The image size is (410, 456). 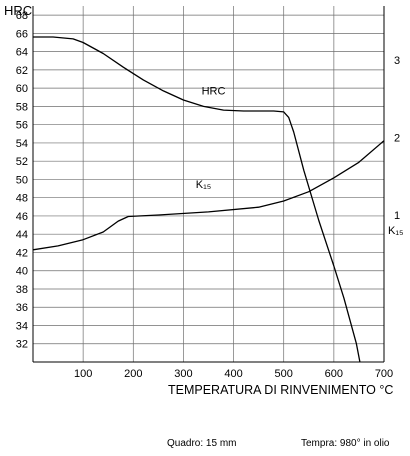 I want to click on y-left-tick-label: 32, so click(x=22, y=345).